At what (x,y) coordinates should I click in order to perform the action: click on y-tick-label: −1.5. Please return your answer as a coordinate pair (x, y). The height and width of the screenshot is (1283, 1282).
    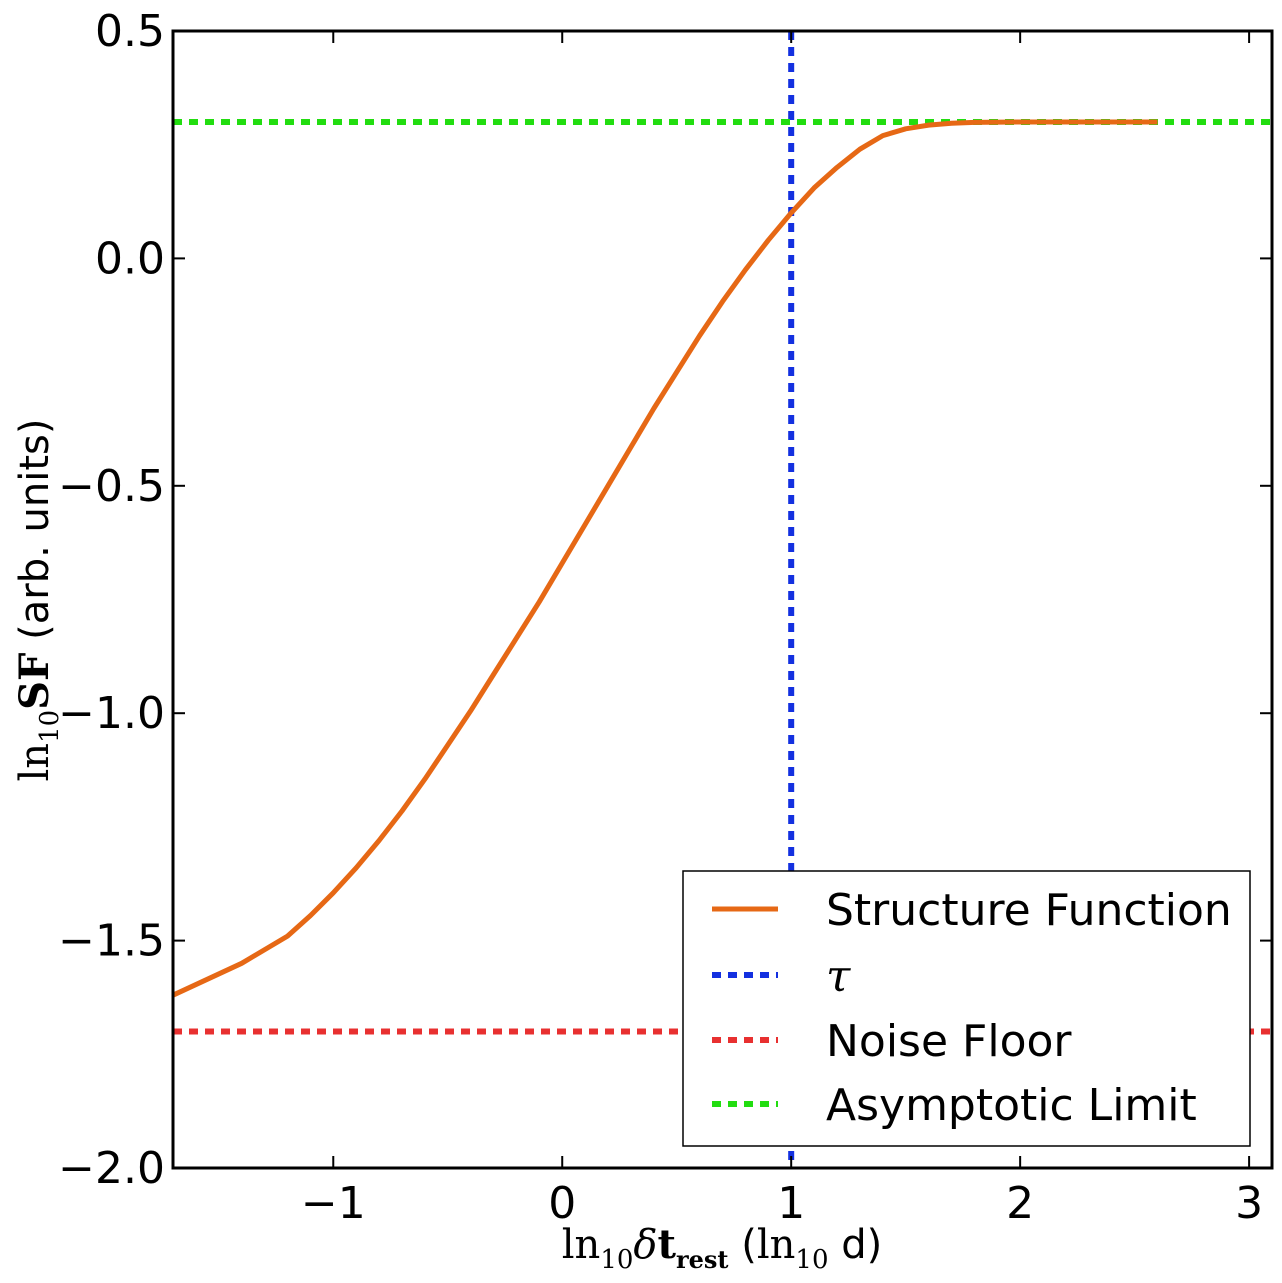
    Looking at the image, I should click on (111, 941).